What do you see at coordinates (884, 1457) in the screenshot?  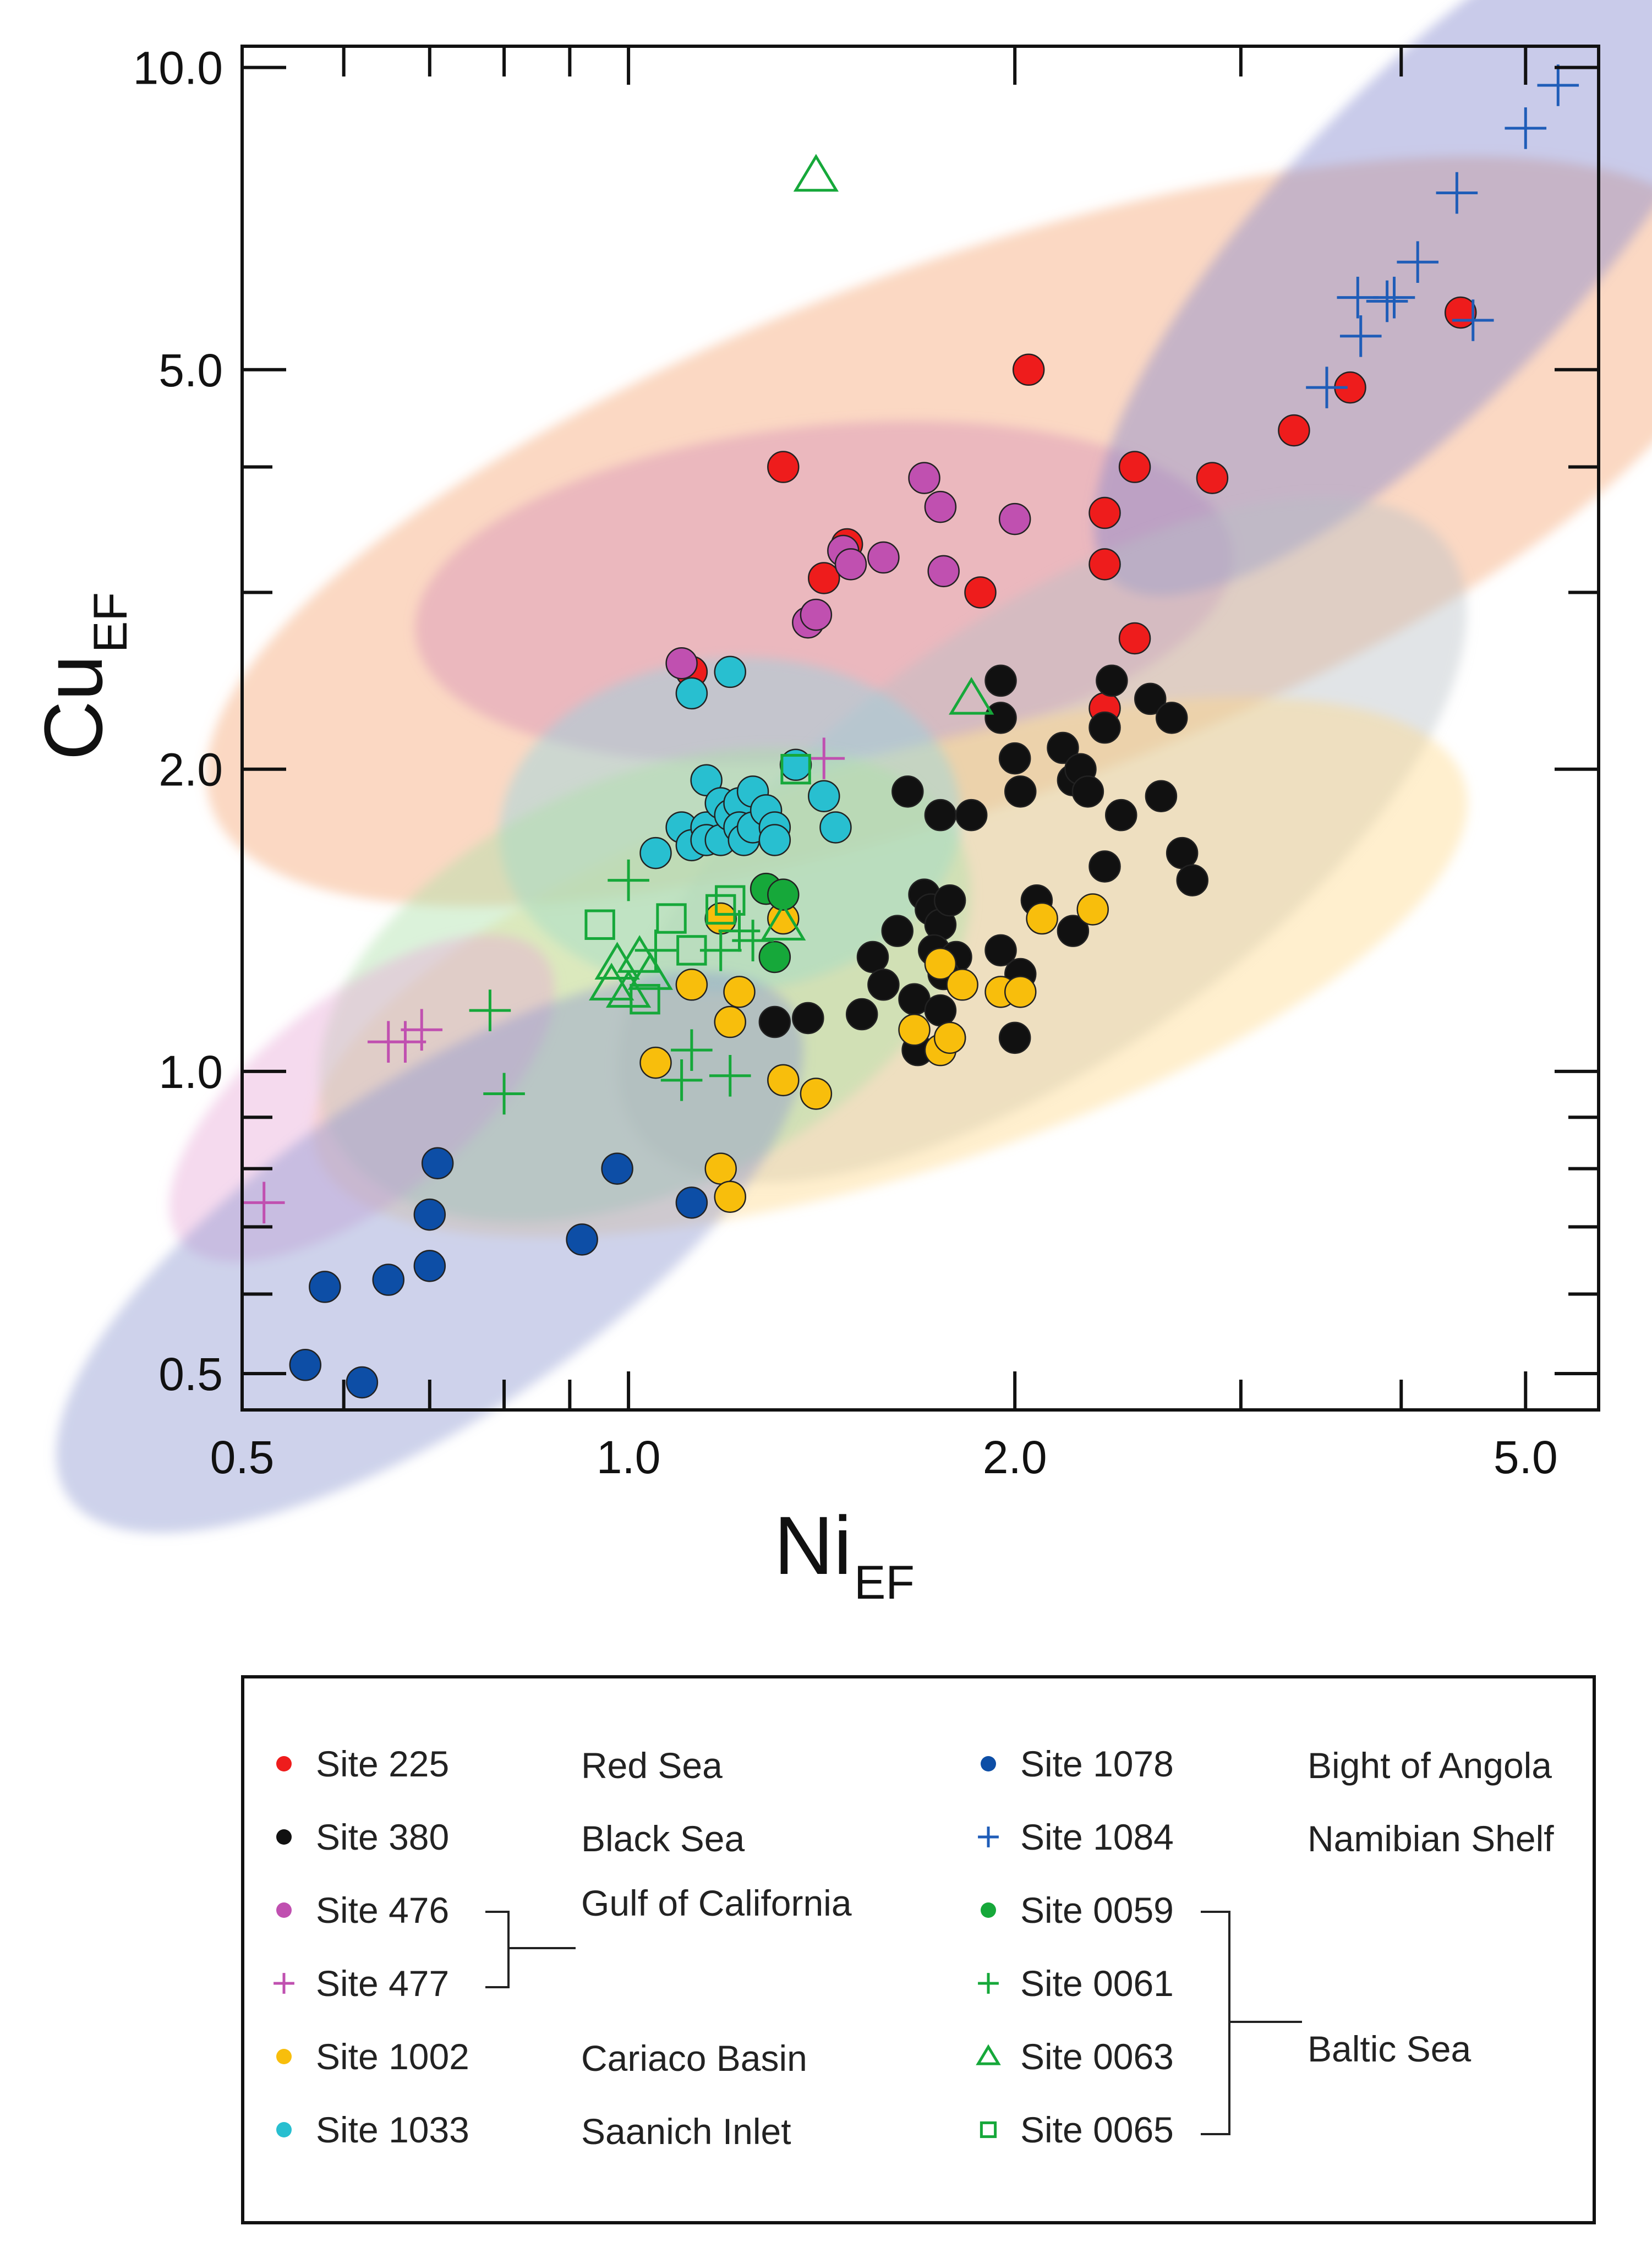 I see `x-tick-labels: 0.5 1.0 2.0 5.0` at bounding box center [884, 1457].